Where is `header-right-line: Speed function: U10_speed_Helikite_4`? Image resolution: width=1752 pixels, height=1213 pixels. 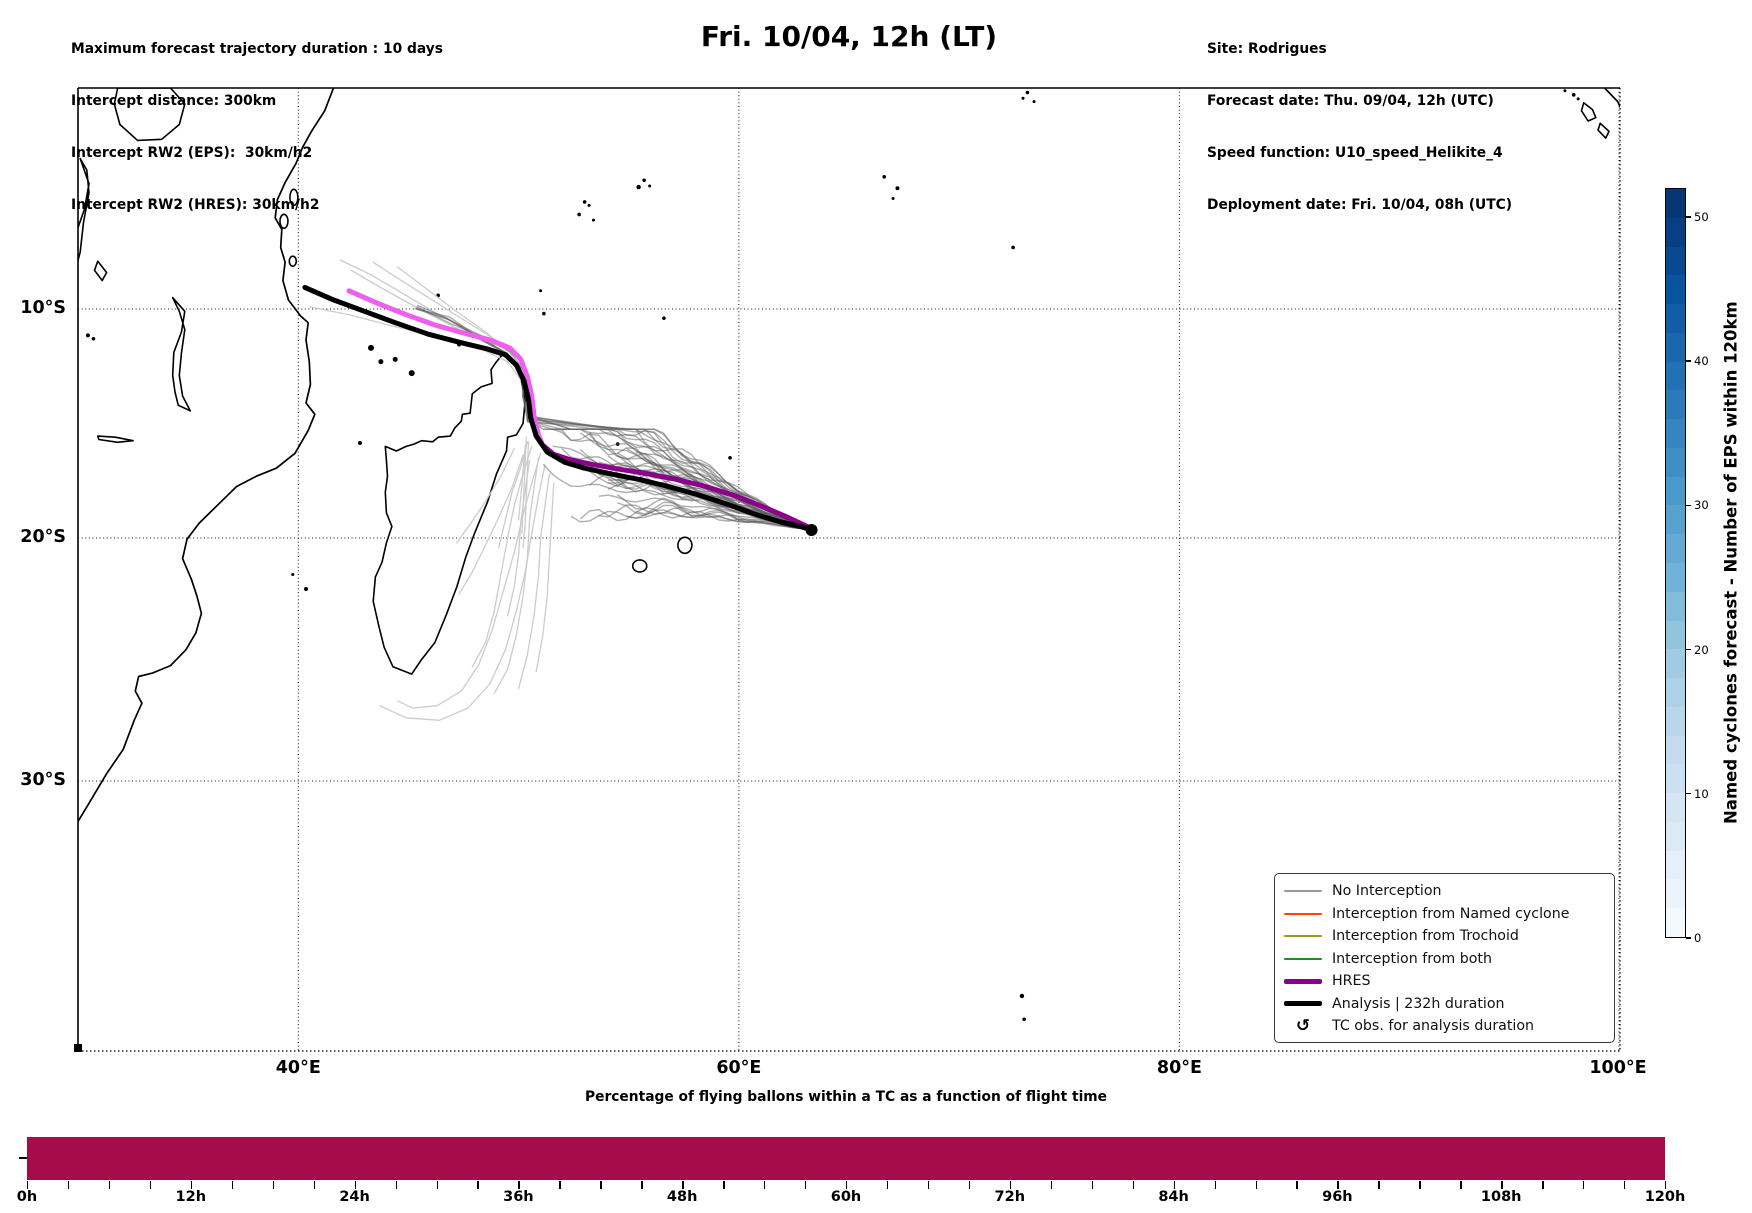
header-right-line: Speed function: U10_speed_Helikite_4 is located at coordinates (1355, 153).